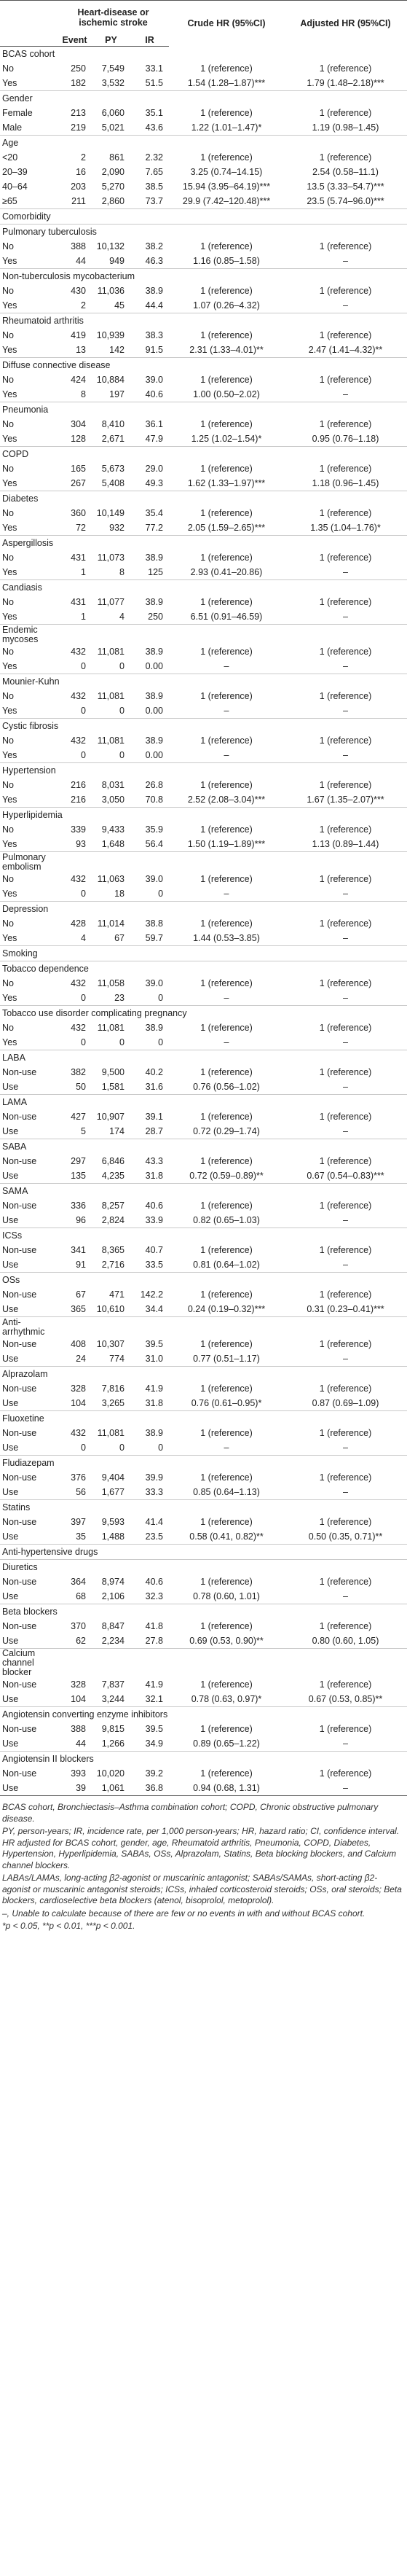  I want to click on cell-py: 2,671, so click(113, 439).